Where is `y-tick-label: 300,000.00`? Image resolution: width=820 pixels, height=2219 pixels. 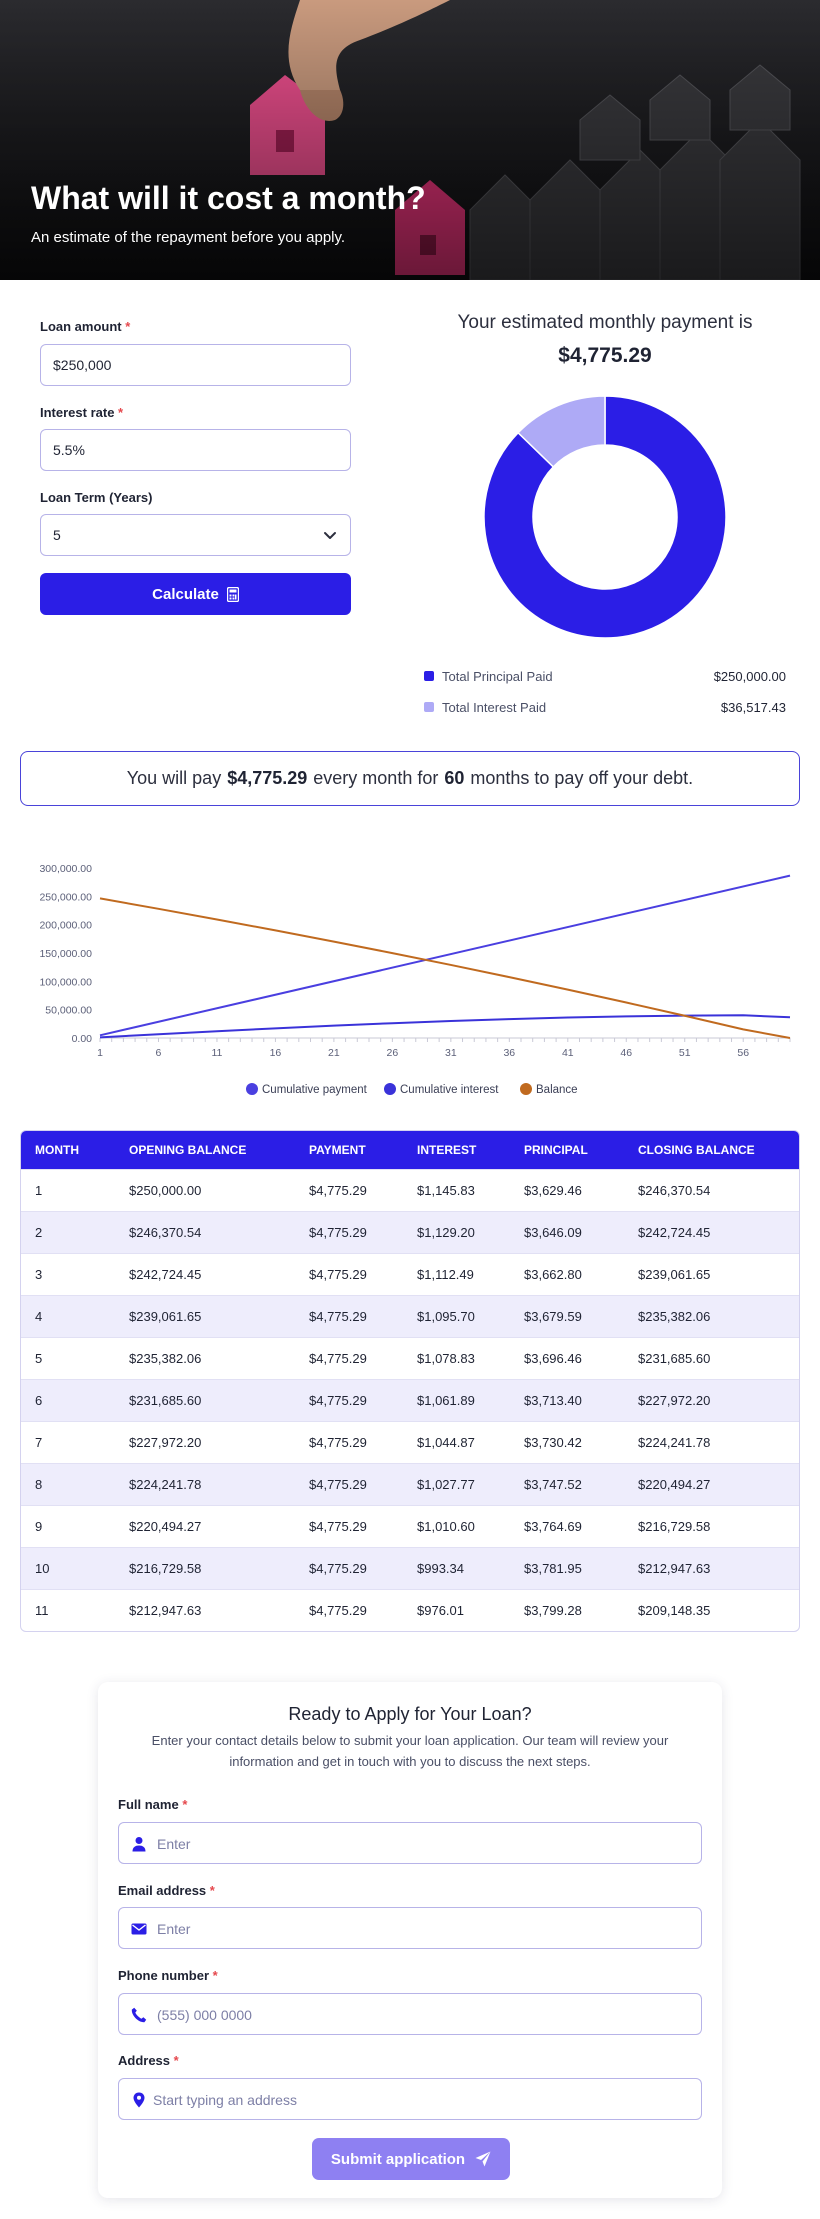
y-tick-label: 300,000.00 is located at coordinates (65, 869).